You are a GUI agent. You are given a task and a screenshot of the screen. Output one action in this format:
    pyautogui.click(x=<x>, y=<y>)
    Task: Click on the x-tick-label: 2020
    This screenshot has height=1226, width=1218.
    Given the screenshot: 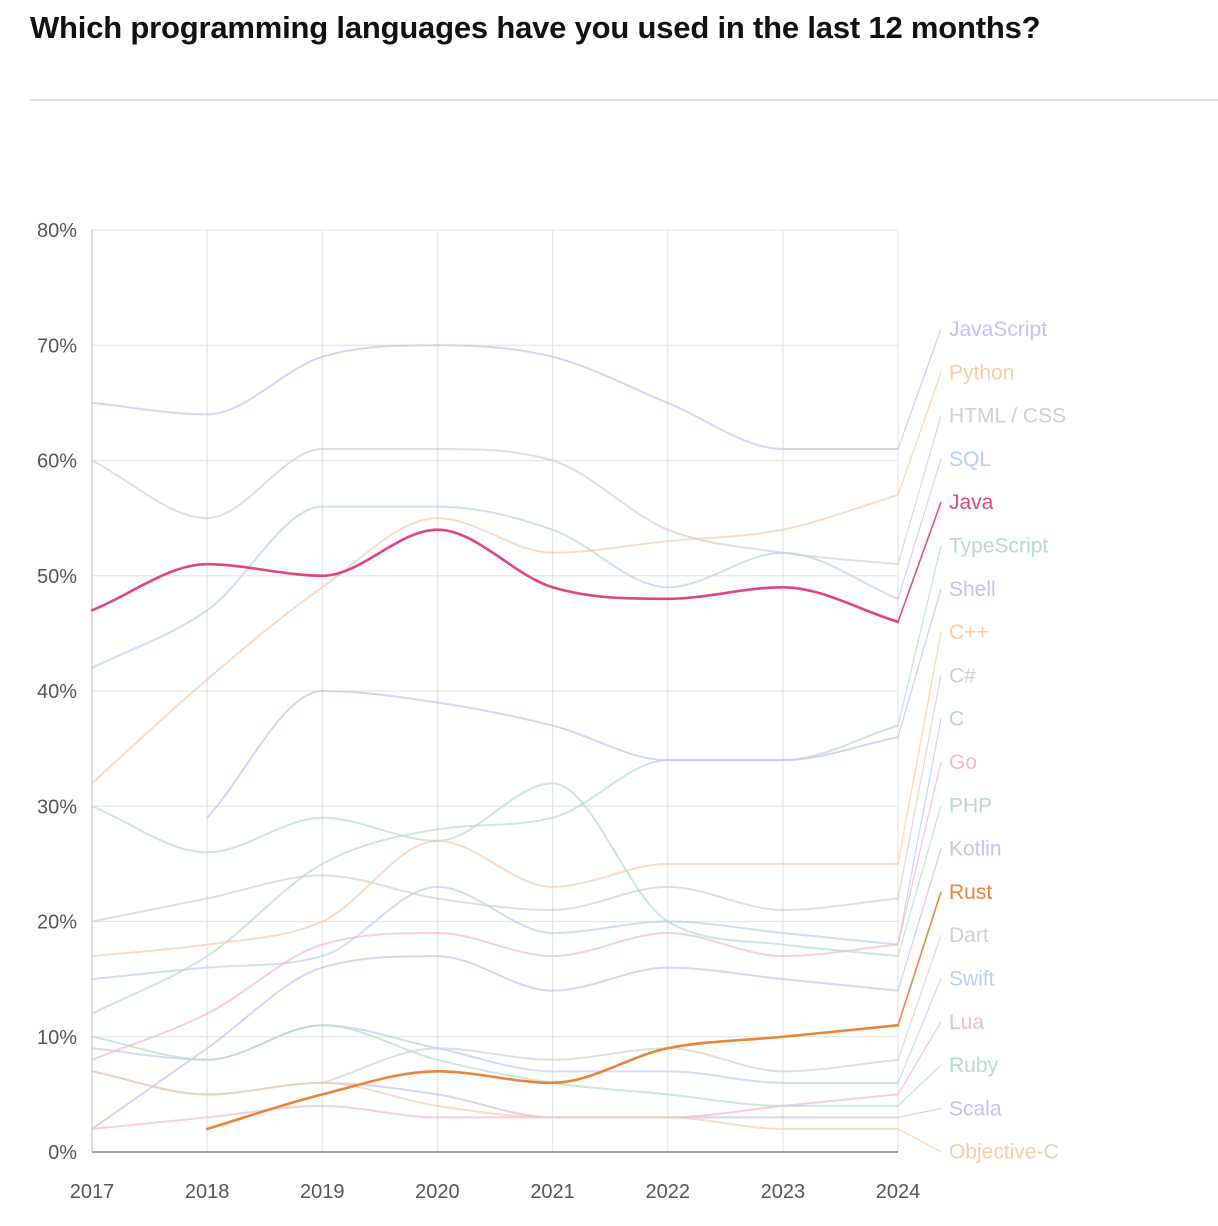 What is the action you would take?
    pyautogui.click(x=437, y=1192)
    